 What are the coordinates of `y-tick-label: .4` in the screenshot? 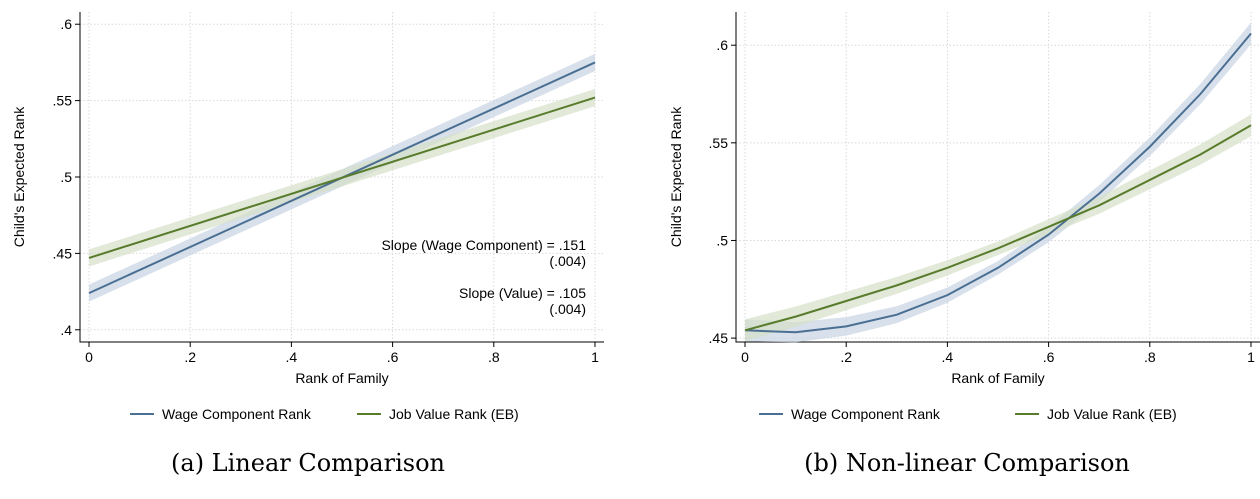 It's located at (66, 330).